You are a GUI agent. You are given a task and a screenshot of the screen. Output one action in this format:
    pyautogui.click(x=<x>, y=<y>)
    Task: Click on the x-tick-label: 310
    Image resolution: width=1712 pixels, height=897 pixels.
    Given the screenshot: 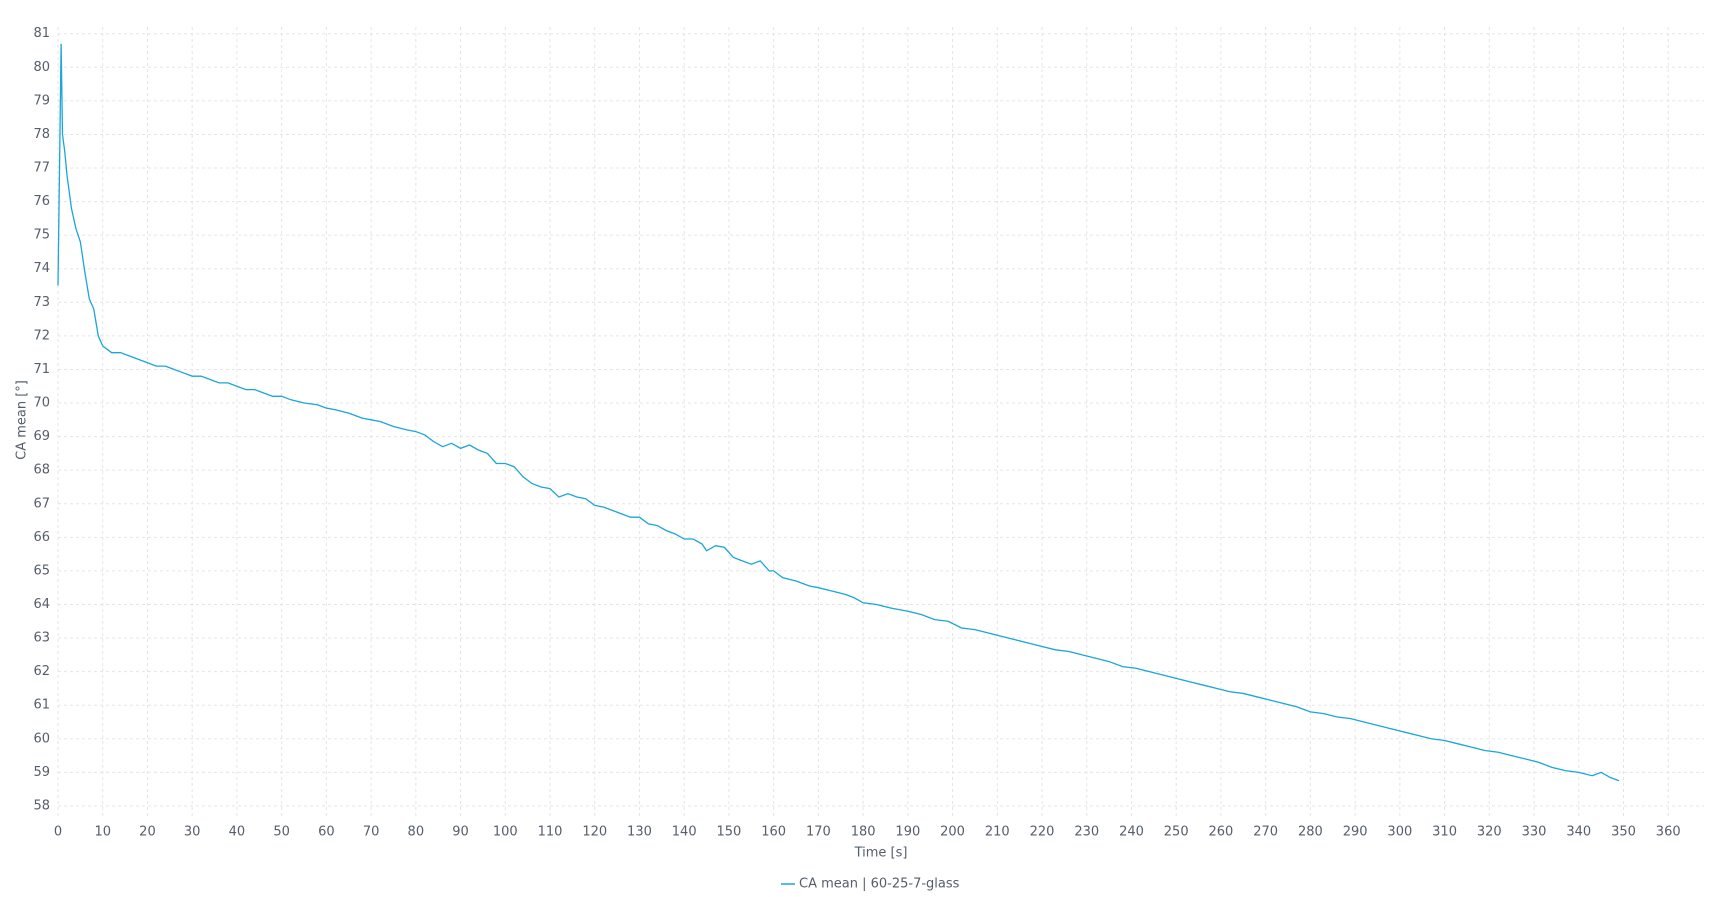 What is the action you would take?
    pyautogui.click(x=1444, y=832)
    